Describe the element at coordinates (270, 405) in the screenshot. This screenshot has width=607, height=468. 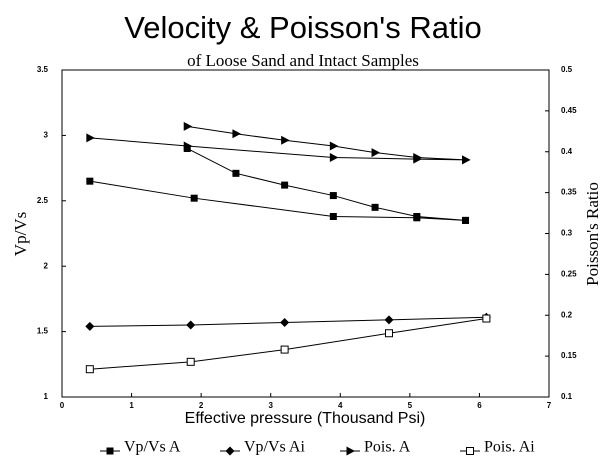
I see `x-tick-label: 3` at that location.